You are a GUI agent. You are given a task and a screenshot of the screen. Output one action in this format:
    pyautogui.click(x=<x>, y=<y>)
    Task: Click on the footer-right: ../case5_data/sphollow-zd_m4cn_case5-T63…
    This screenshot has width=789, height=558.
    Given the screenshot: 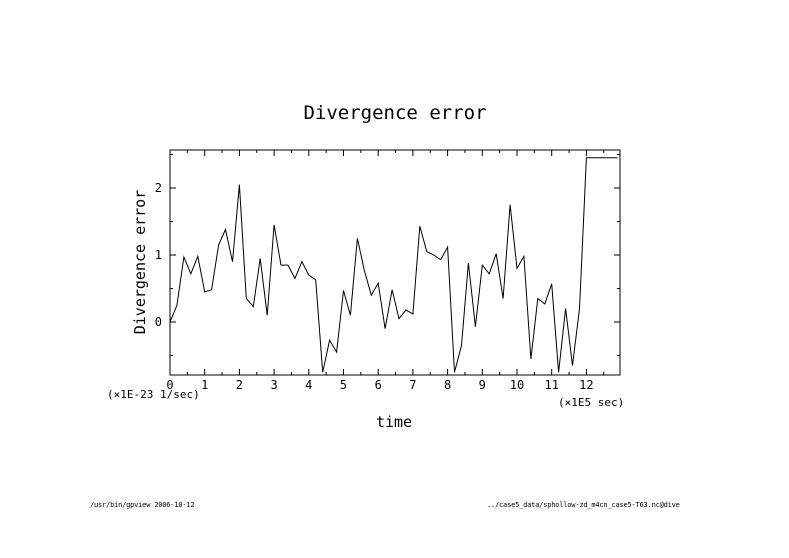 What is the action you would take?
    pyautogui.click(x=583, y=505)
    